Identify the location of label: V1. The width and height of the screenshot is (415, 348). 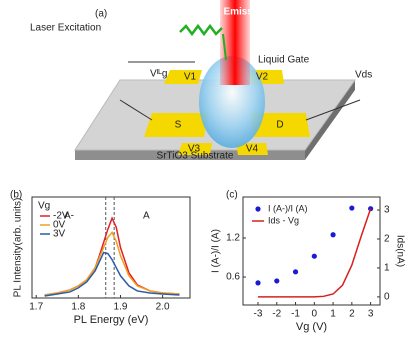
(190, 77).